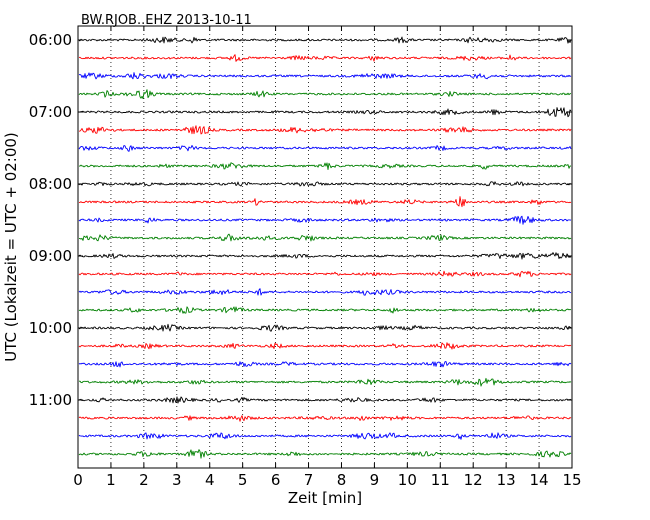 The height and width of the screenshot is (520, 650). Describe the element at coordinates (243, 480) in the screenshot. I see `x-tick-label: 5` at that location.